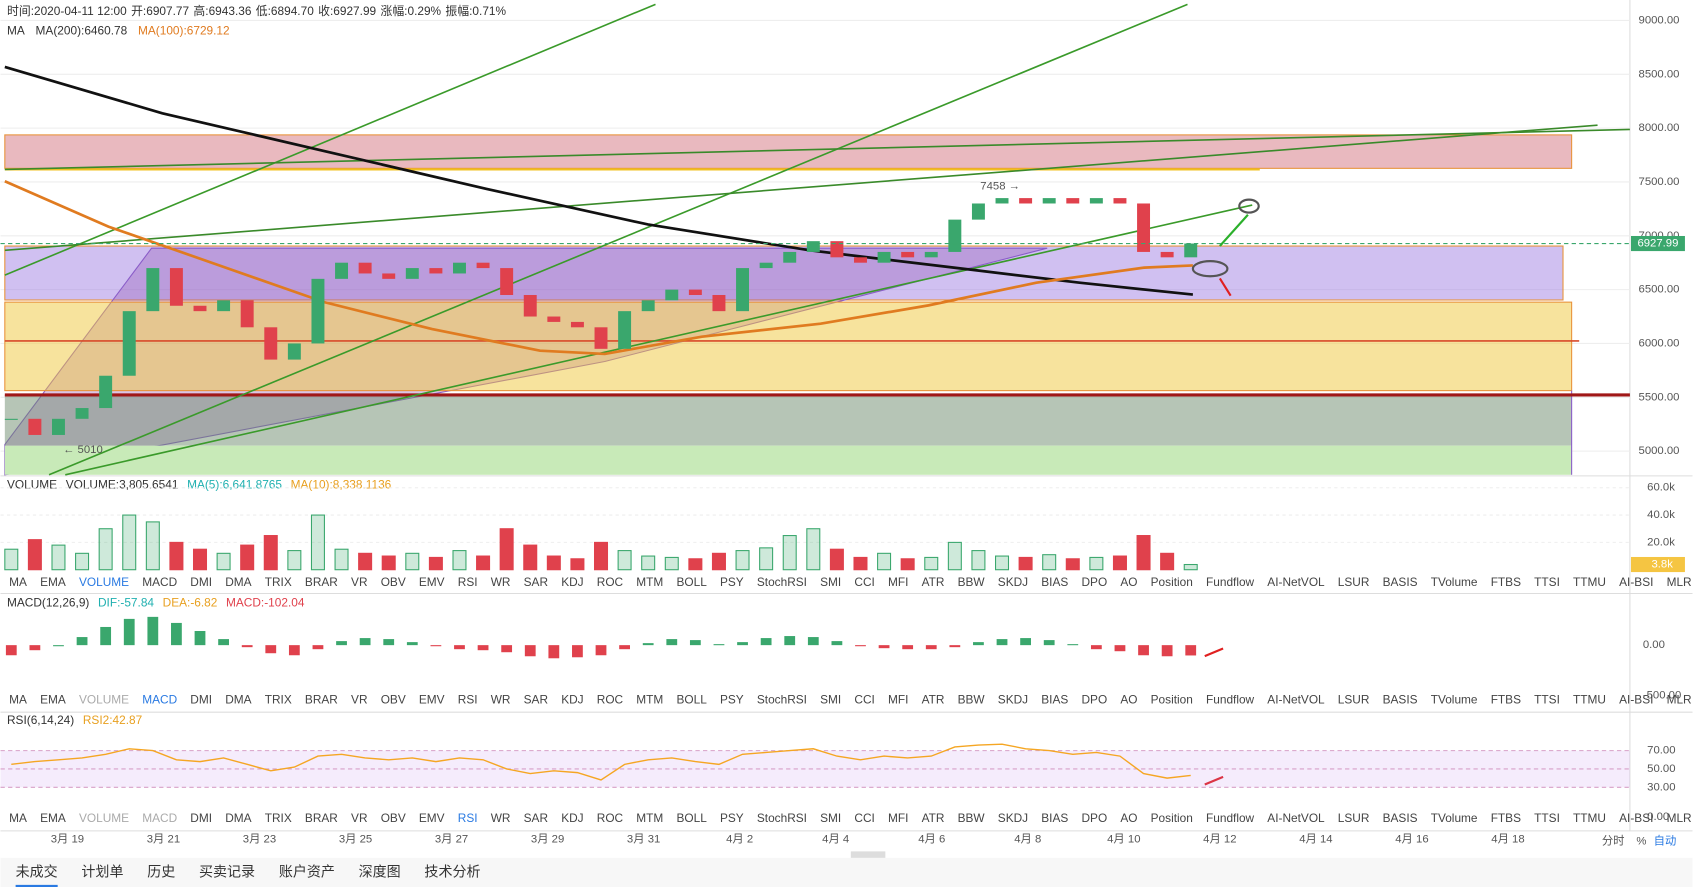  Describe the element at coordinates (1613, 841) in the screenshot. I see `axis-control: 分时` at that location.